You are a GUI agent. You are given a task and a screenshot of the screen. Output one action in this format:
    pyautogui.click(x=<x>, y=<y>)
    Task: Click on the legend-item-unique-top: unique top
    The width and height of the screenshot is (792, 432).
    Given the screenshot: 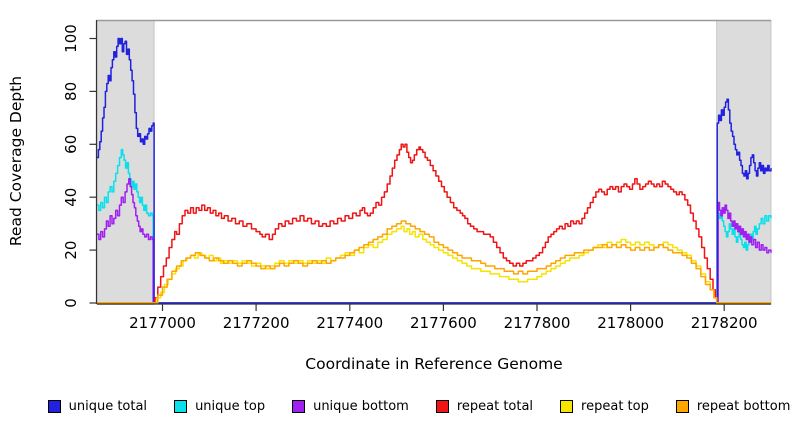 What is the action you would take?
    pyautogui.click(x=219, y=406)
    